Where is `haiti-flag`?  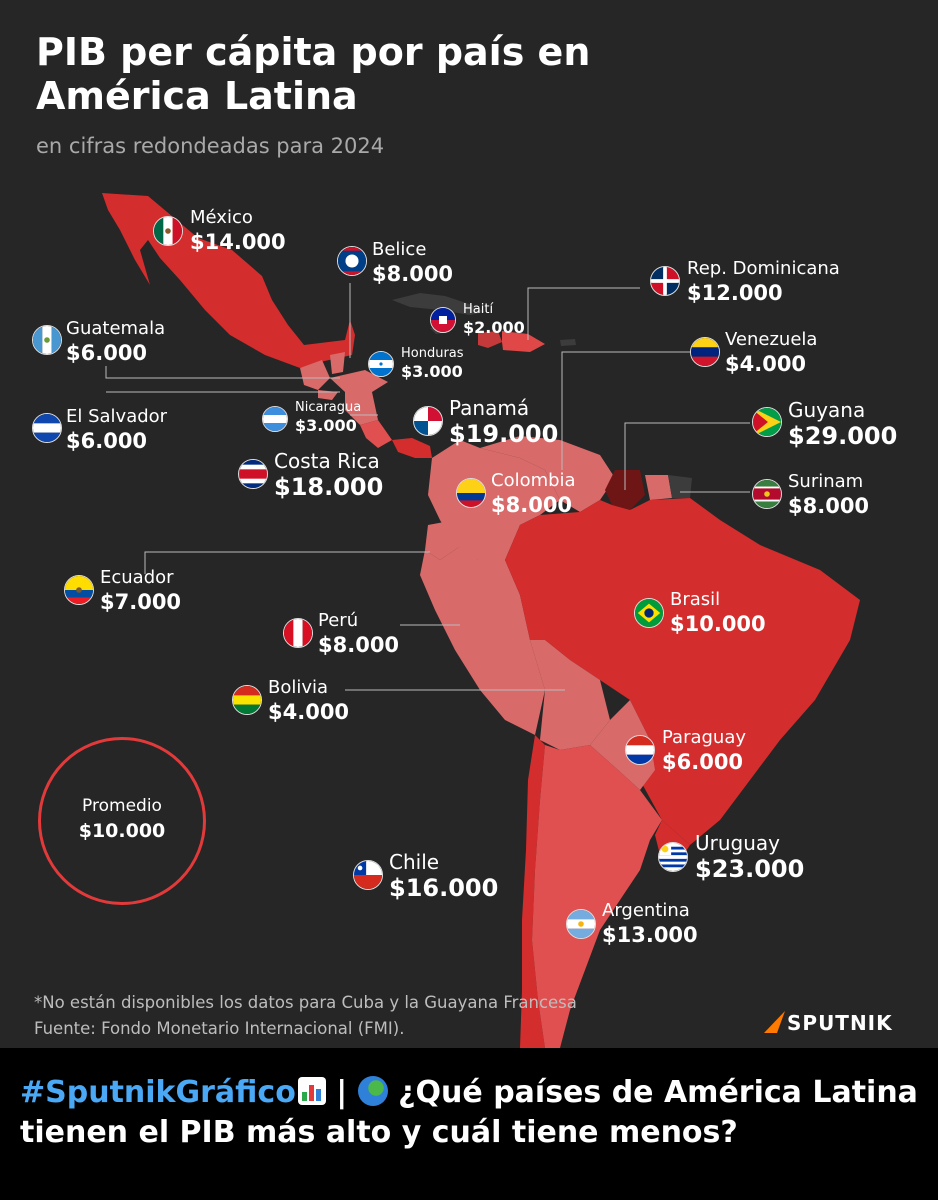
haiti-flag is located at coordinates (443, 320).